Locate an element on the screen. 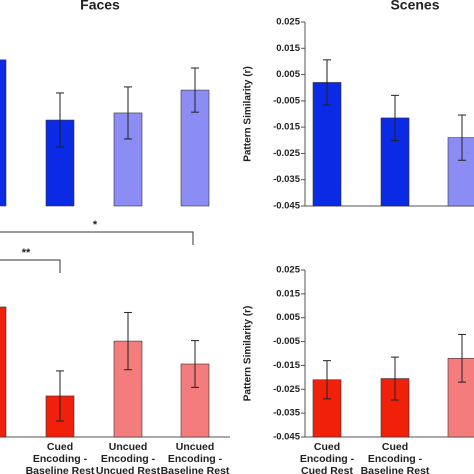 The image size is (474, 474). x-tick-label: Uncued Encoding - Uncued Rest is located at coordinates (128, 457).